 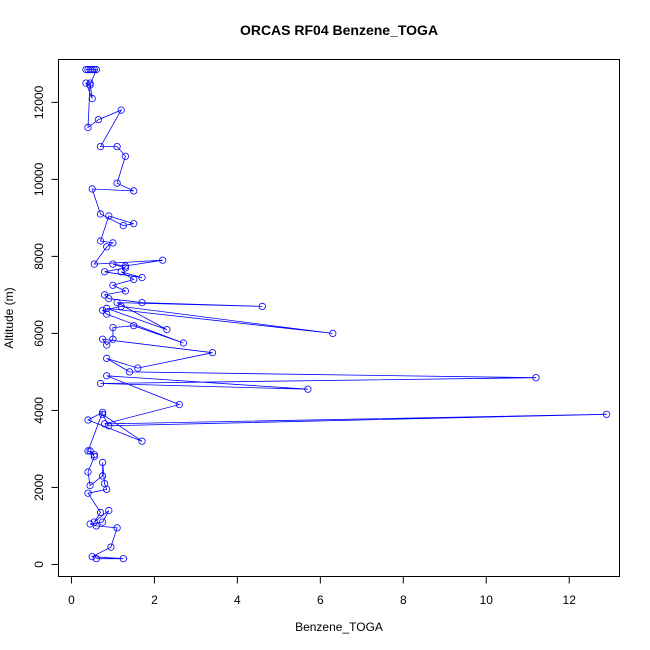 I want to click on x-tick-label: 4, so click(x=237, y=600).